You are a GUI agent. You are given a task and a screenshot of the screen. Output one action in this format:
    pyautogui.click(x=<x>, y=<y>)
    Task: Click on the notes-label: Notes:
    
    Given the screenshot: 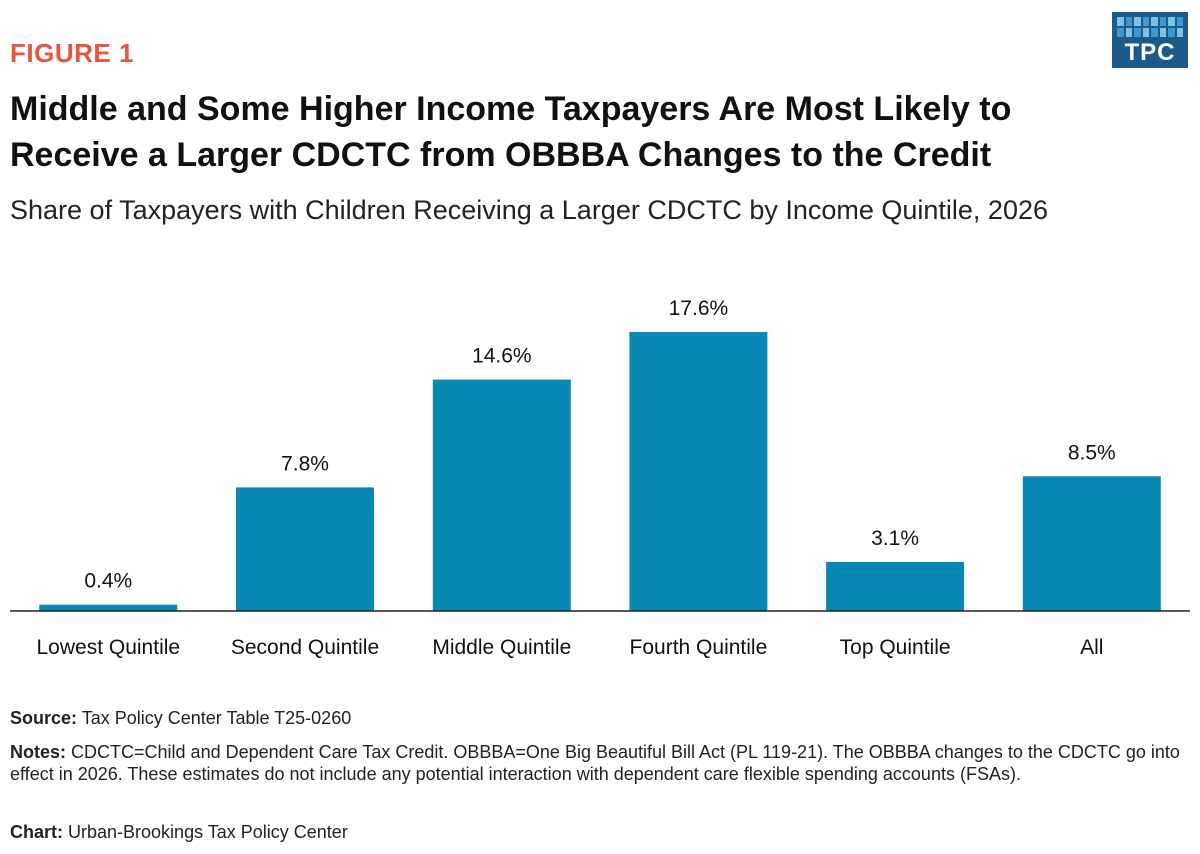 What is the action you would take?
    pyautogui.click(x=38, y=752)
    